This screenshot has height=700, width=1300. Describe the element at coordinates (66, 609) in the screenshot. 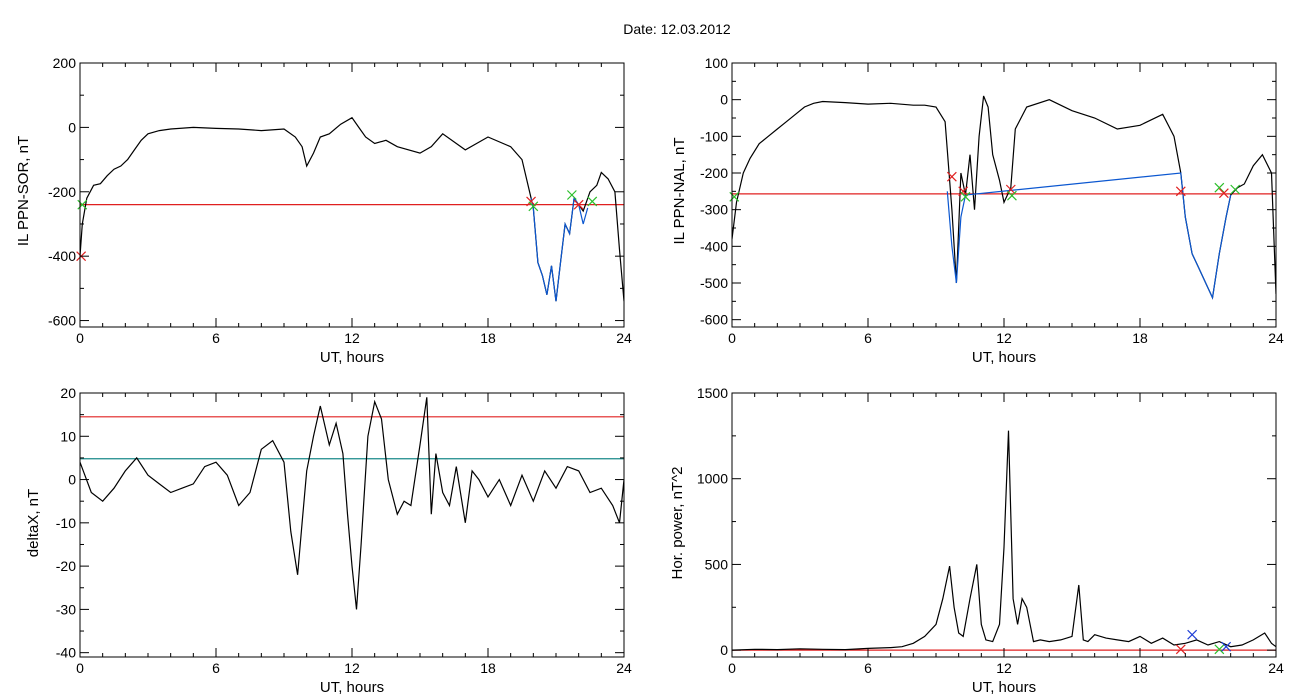

I see `y-tick-label: -30` at that location.